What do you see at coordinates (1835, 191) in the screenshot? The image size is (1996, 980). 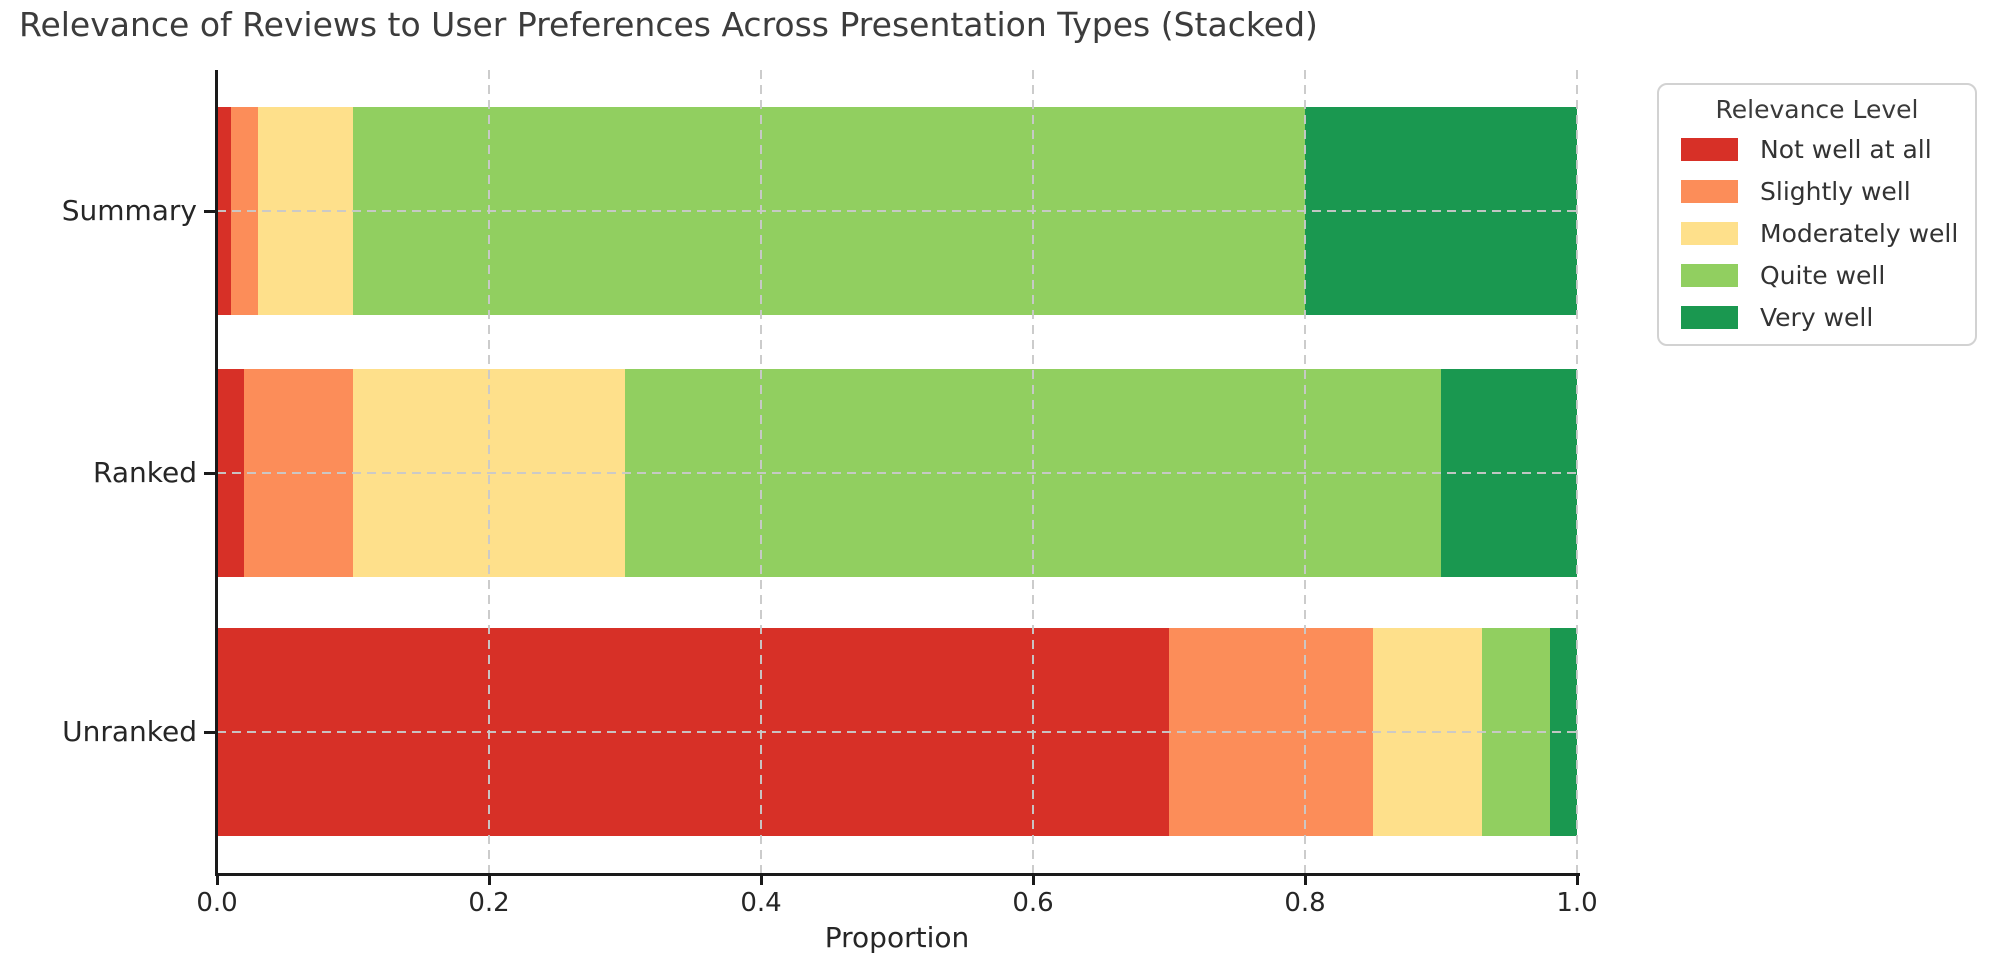 I see `legend-item-label: Slightly well` at bounding box center [1835, 191].